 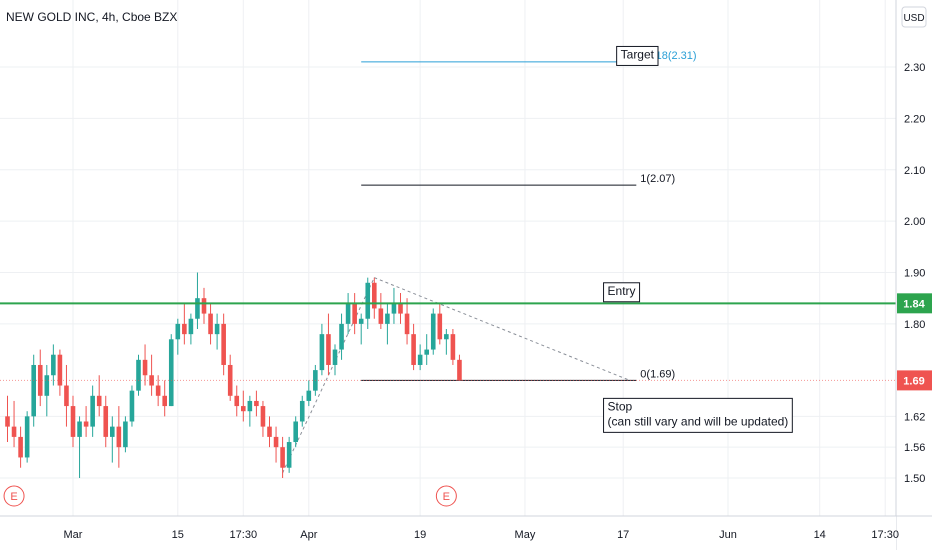 I want to click on x-tick-label: Mar, so click(x=73, y=535).